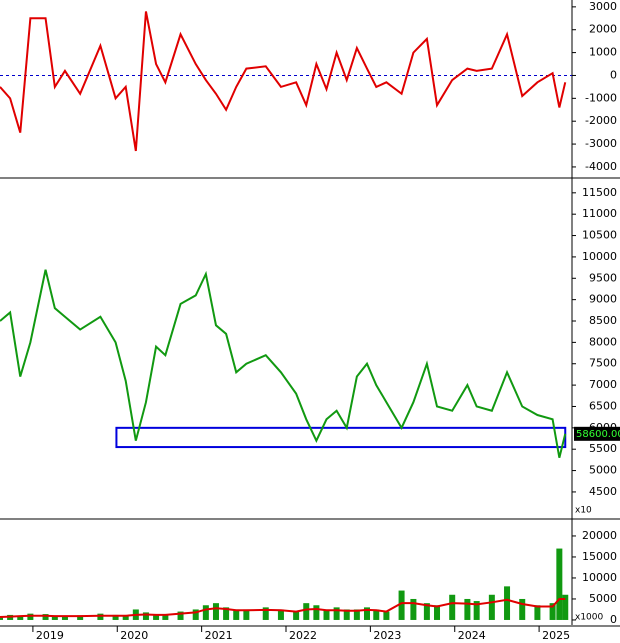 Image resolution: width=620 pixels, height=643 pixels. I want to click on y-tick-label: -2000, so click(601, 120).